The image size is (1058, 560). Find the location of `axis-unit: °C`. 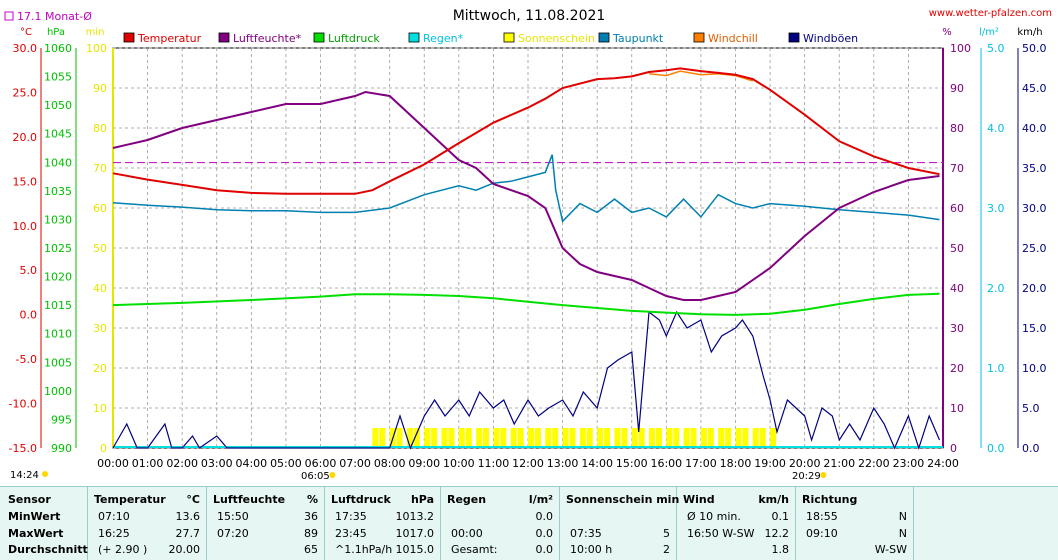

axis-unit: °C is located at coordinates (26, 32).